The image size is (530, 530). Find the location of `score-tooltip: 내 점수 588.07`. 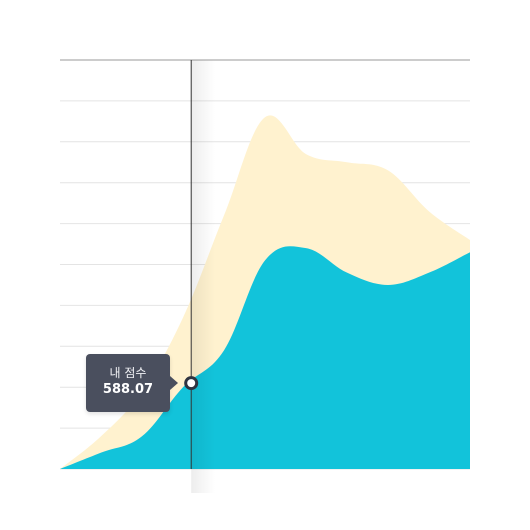

score-tooltip: 내 점수 588.07 is located at coordinates (132, 383).